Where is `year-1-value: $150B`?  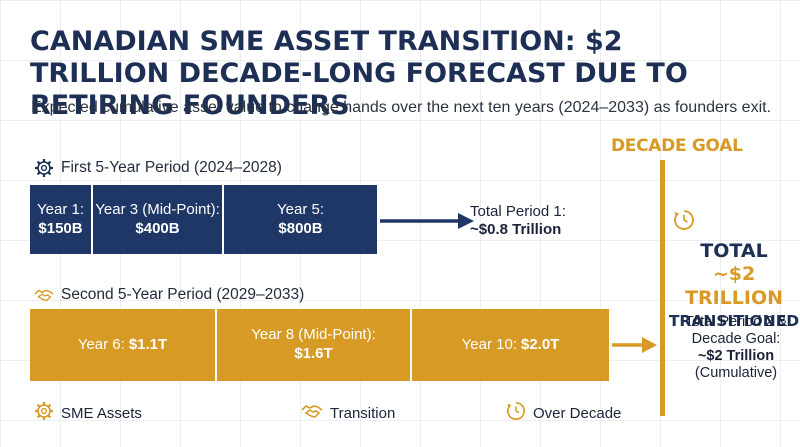
year-1-value: $150B is located at coordinates (60, 228).